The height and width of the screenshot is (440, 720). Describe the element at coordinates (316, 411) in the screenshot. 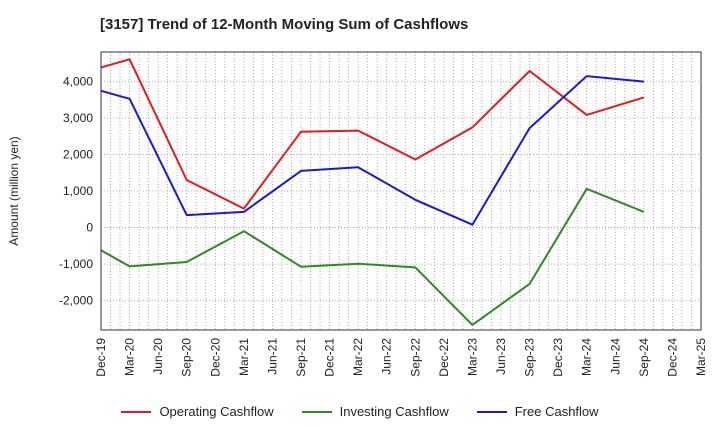

I see `legend-swatch-investing` at that location.